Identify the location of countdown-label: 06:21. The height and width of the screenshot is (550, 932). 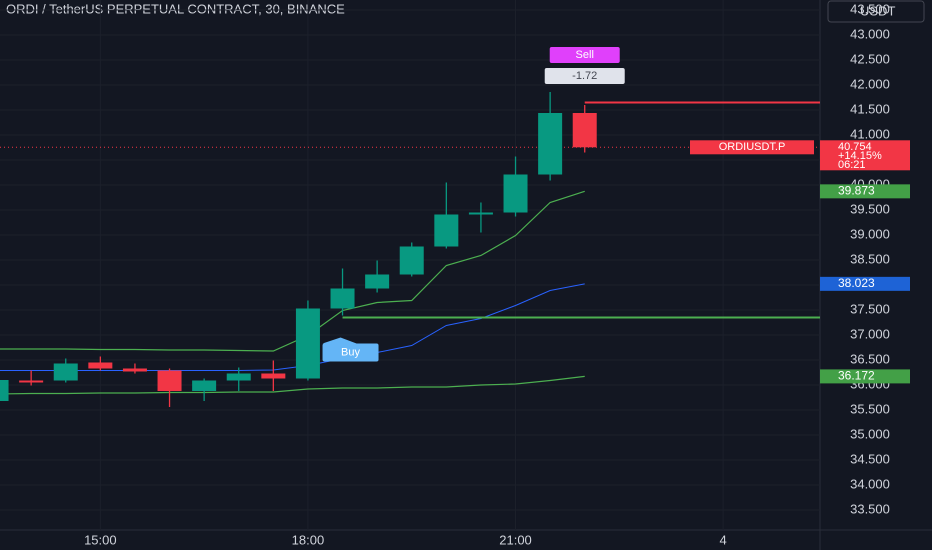
(852, 165).